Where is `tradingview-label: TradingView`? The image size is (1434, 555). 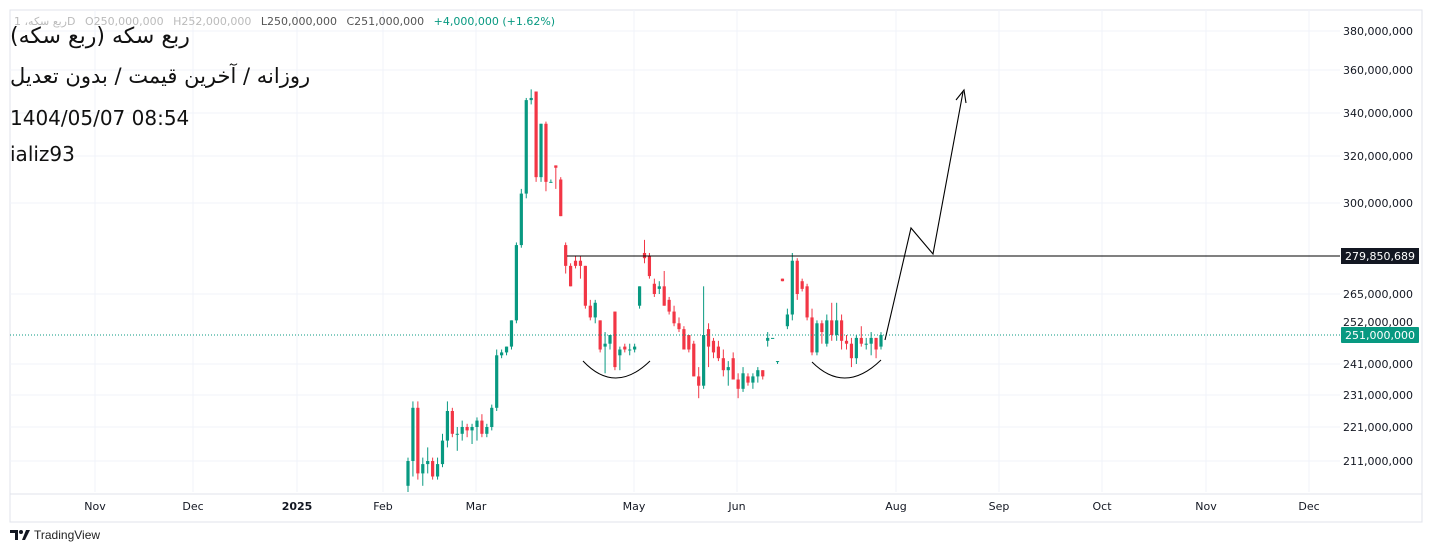
tradingview-label: TradingView is located at coordinates (67, 535).